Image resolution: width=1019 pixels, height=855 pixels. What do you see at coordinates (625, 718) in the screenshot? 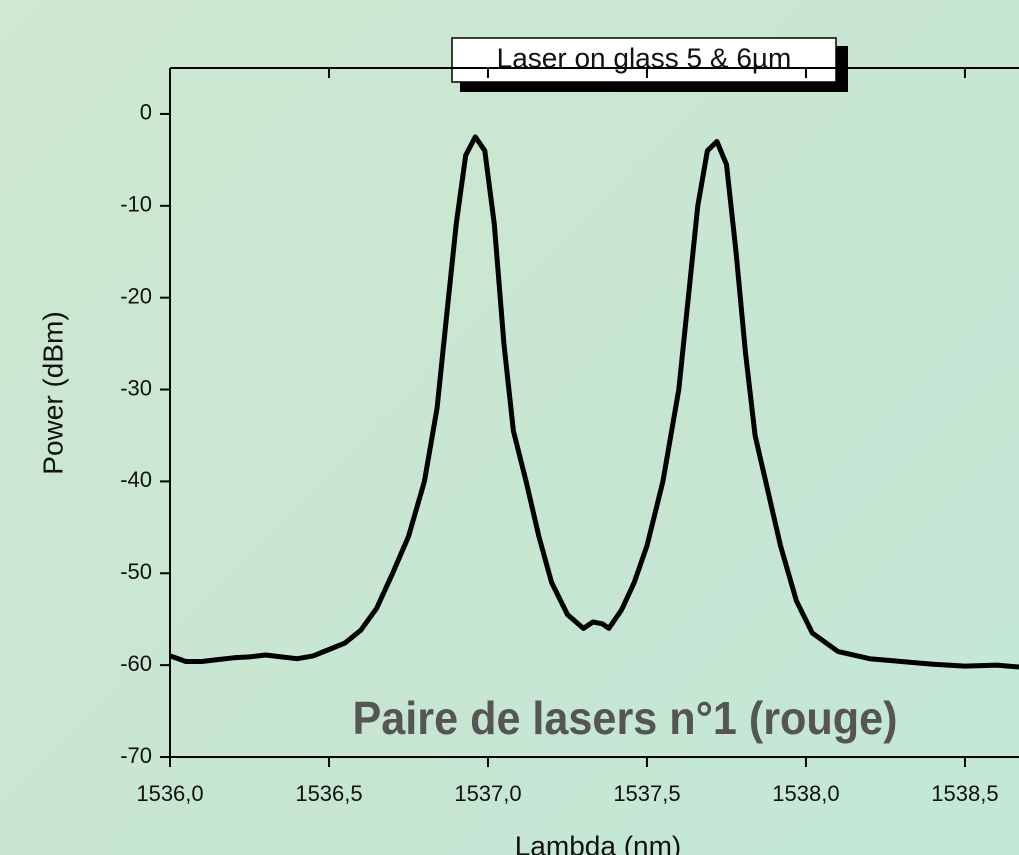
I see `annotation: Paire de lasers n°1 (rouge)` at bounding box center [625, 718].